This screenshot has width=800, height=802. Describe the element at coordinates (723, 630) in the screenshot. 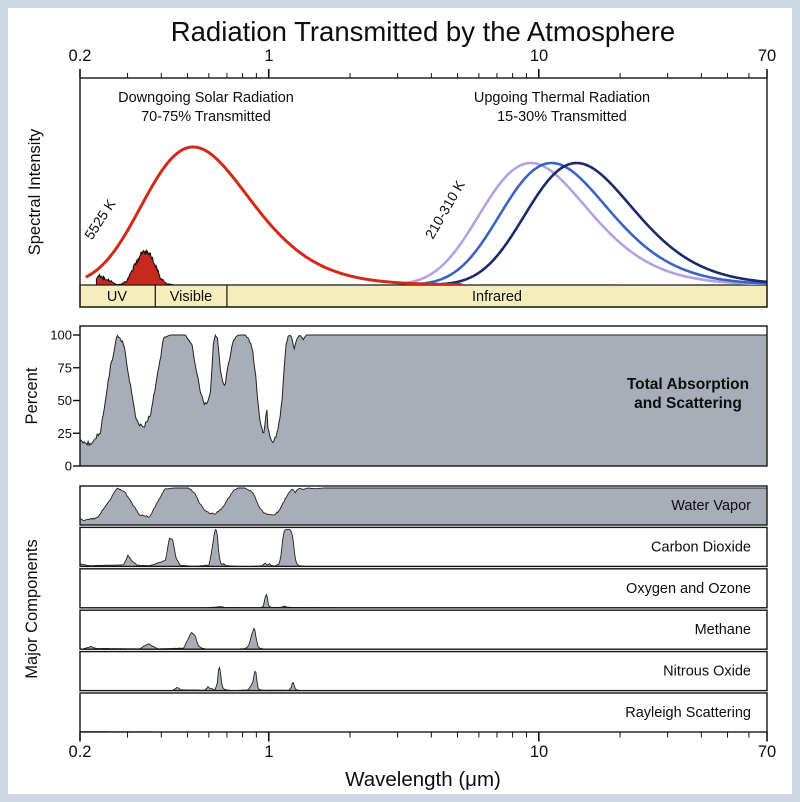

I see `strip-label-methane: Methane` at that location.